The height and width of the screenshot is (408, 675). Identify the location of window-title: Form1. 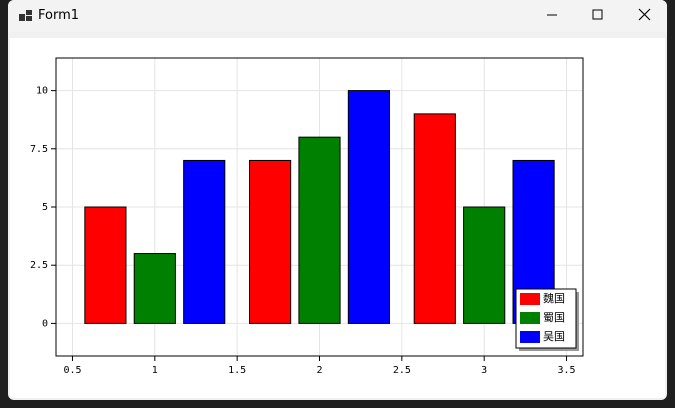
(59, 15).